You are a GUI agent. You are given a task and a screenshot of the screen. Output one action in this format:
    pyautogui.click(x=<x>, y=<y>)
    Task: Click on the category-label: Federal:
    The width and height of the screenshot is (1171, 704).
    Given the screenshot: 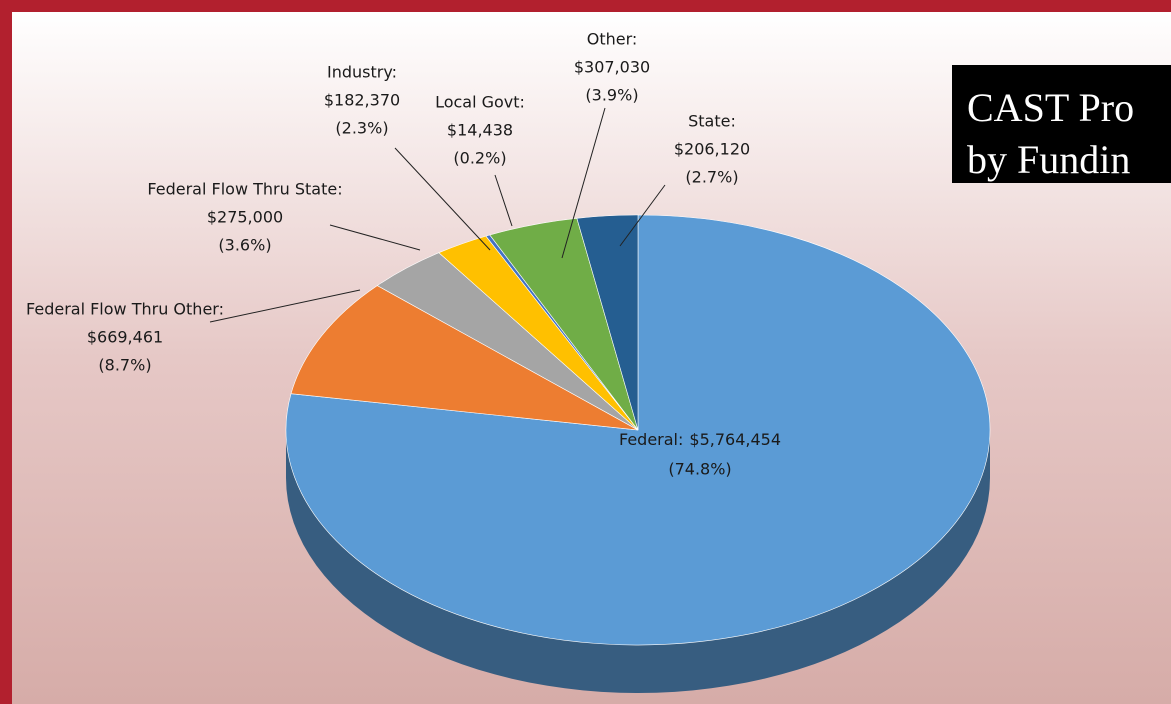 What is the action you would take?
    pyautogui.click(x=651, y=439)
    